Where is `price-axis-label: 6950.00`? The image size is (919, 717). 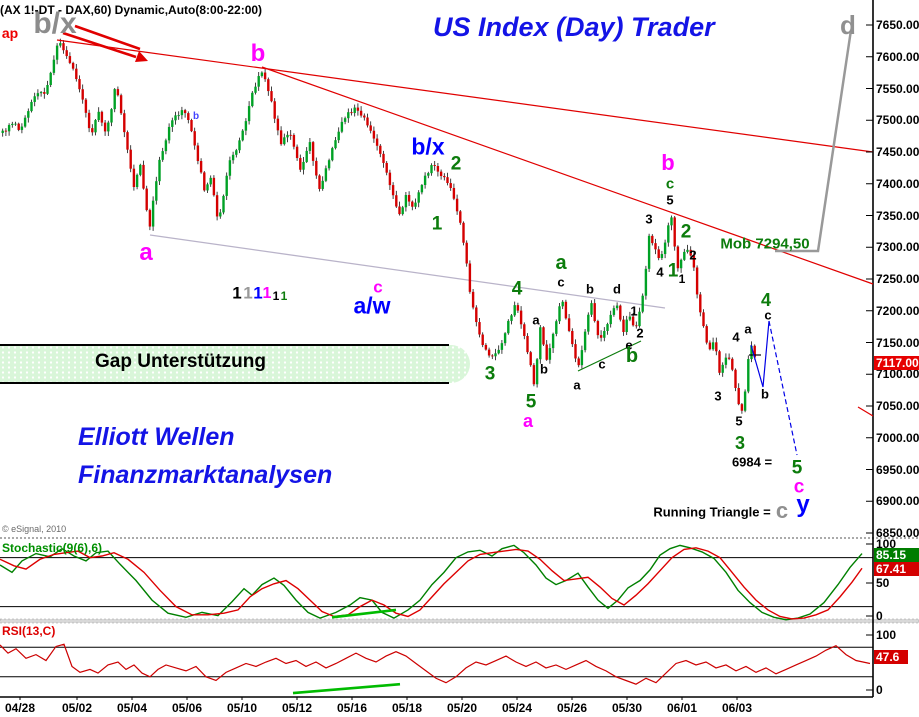
price-axis-label: 6950.00 is located at coordinates (897, 469).